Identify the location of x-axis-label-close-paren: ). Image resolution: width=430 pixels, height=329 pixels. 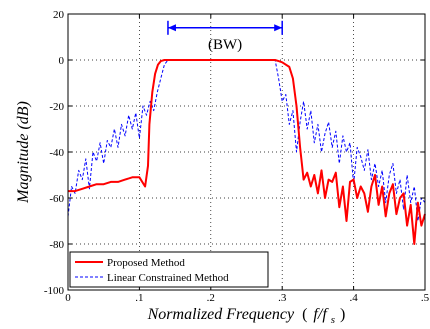
(342, 314).